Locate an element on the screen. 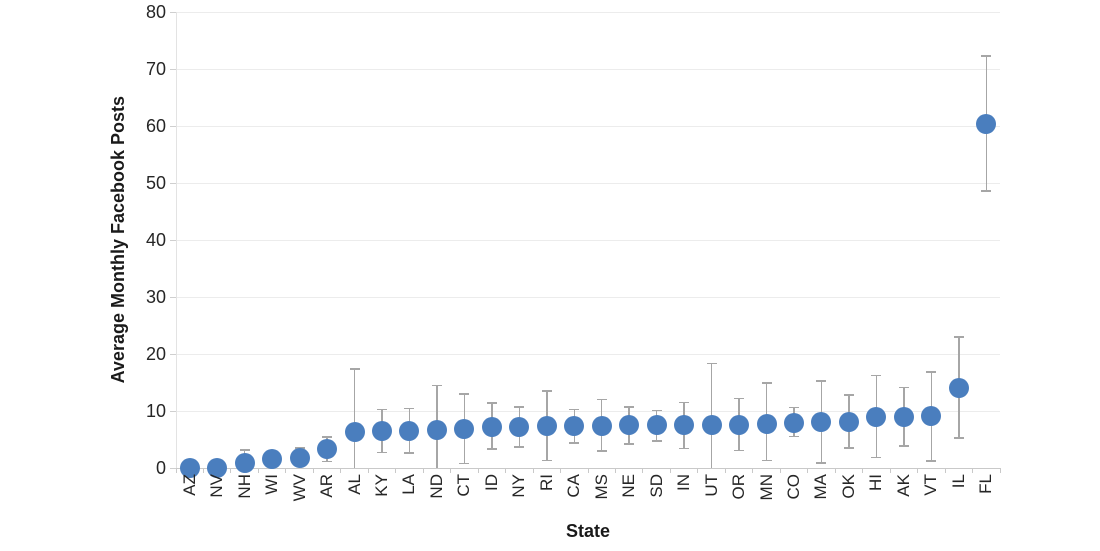  x-axis-title: State is located at coordinates (587, 531).